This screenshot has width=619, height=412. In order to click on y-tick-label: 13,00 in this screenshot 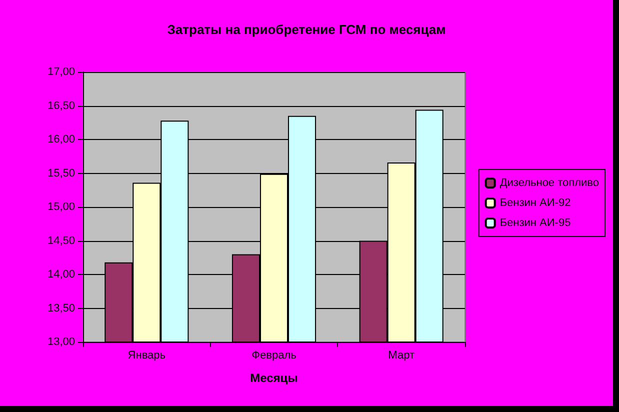, I will do `click(61, 342)`.